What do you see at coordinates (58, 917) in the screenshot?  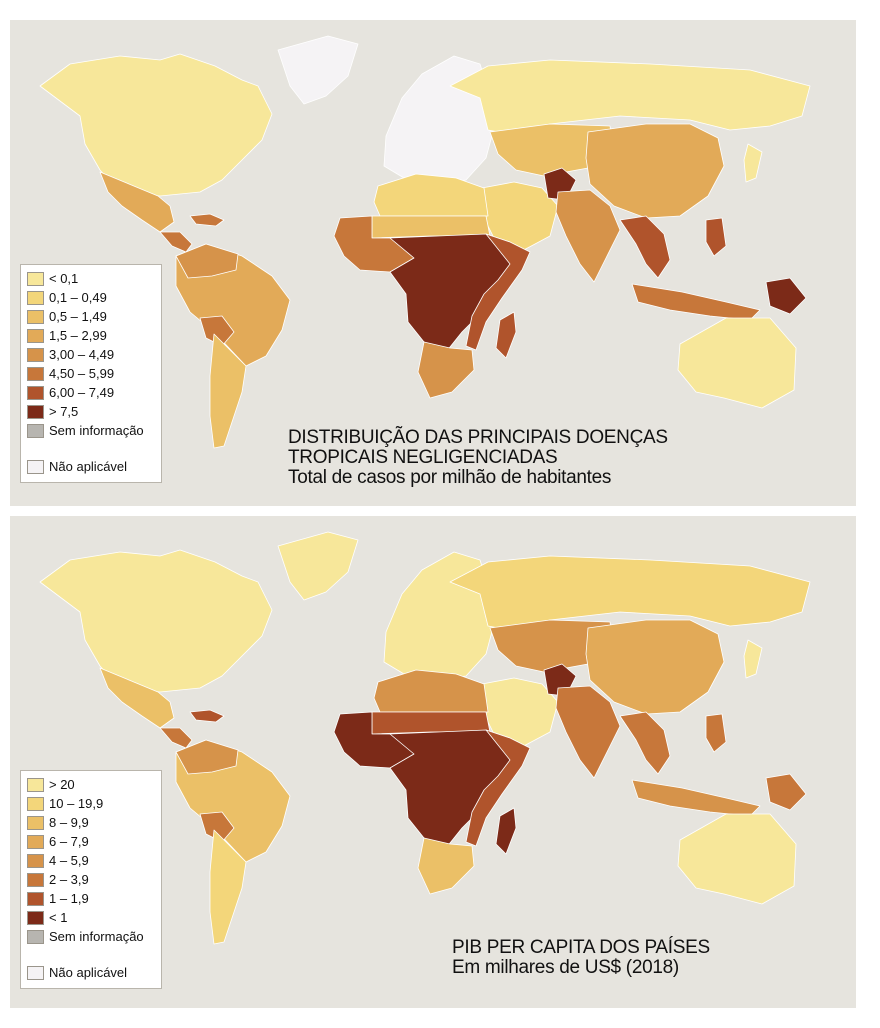 I see `legend-label: < 1` at bounding box center [58, 917].